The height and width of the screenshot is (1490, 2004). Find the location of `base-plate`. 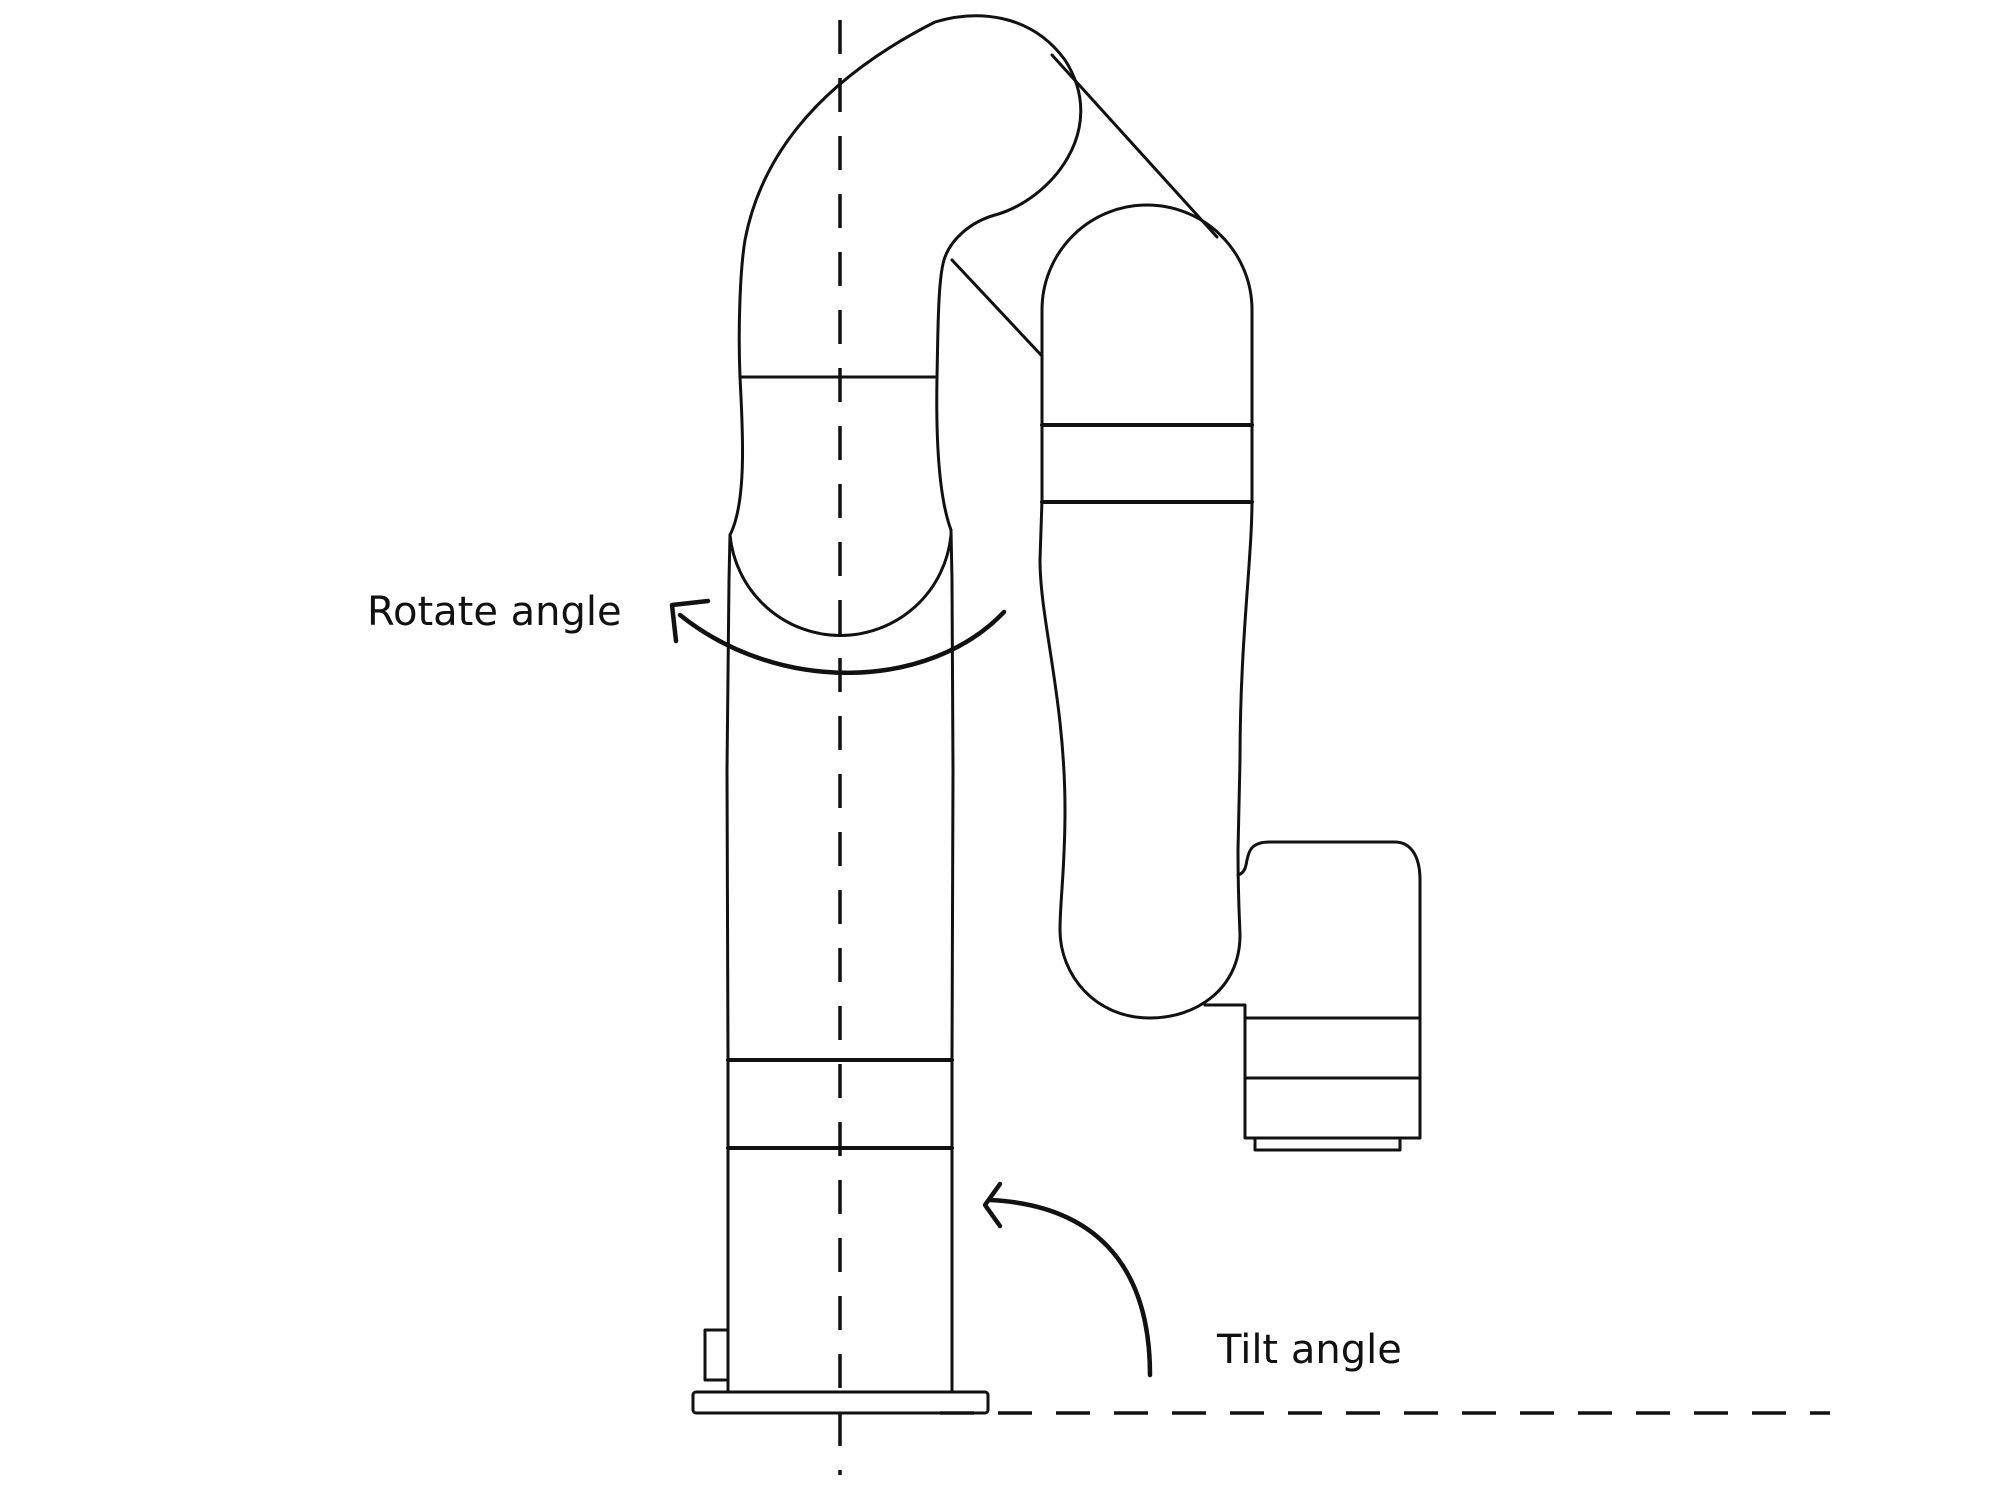

base-plate is located at coordinates (840, 1402).